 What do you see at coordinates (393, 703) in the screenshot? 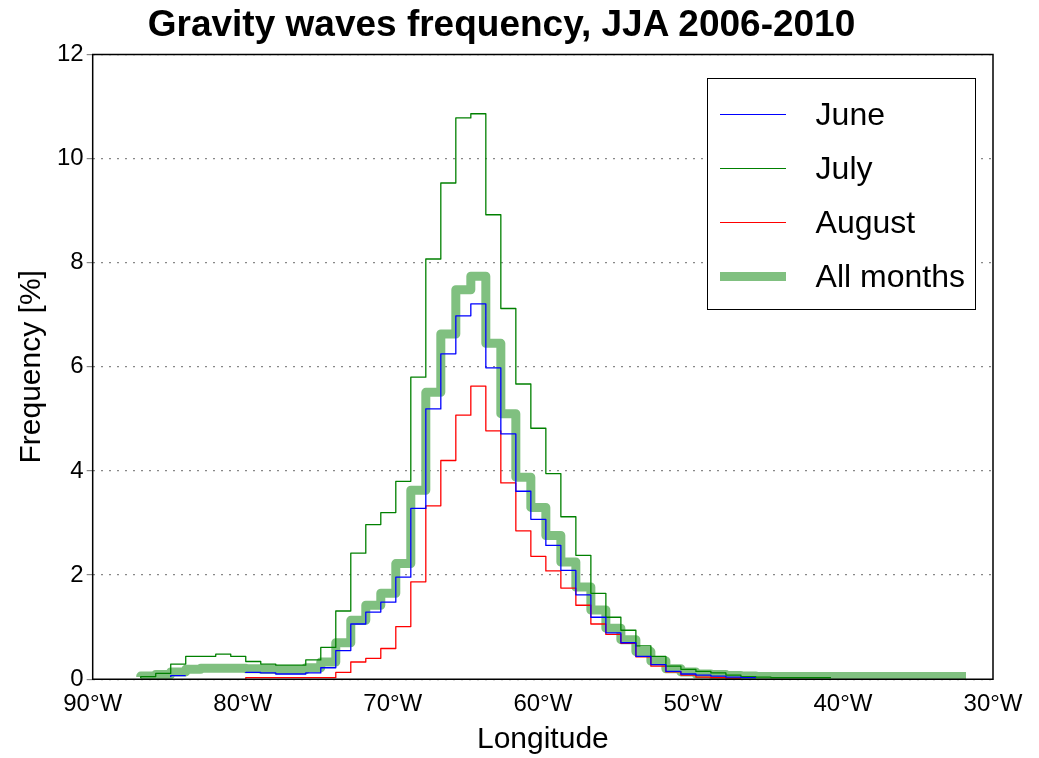
I see `x-tick-label: 70°W` at bounding box center [393, 703].